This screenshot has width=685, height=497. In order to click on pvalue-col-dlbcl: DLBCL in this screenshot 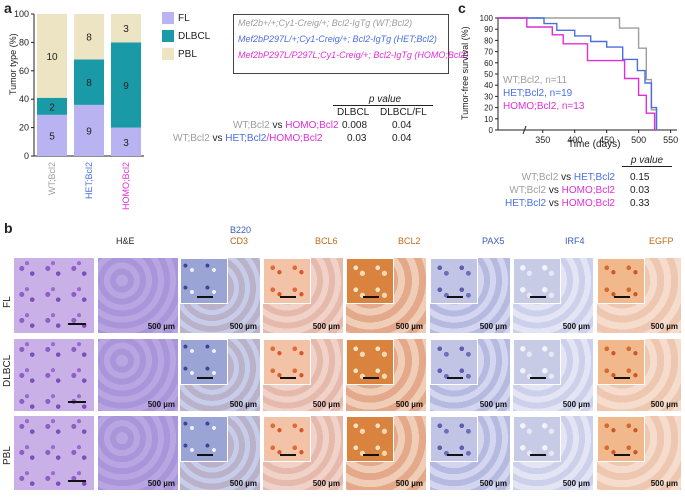, I will do `click(353, 112)`.